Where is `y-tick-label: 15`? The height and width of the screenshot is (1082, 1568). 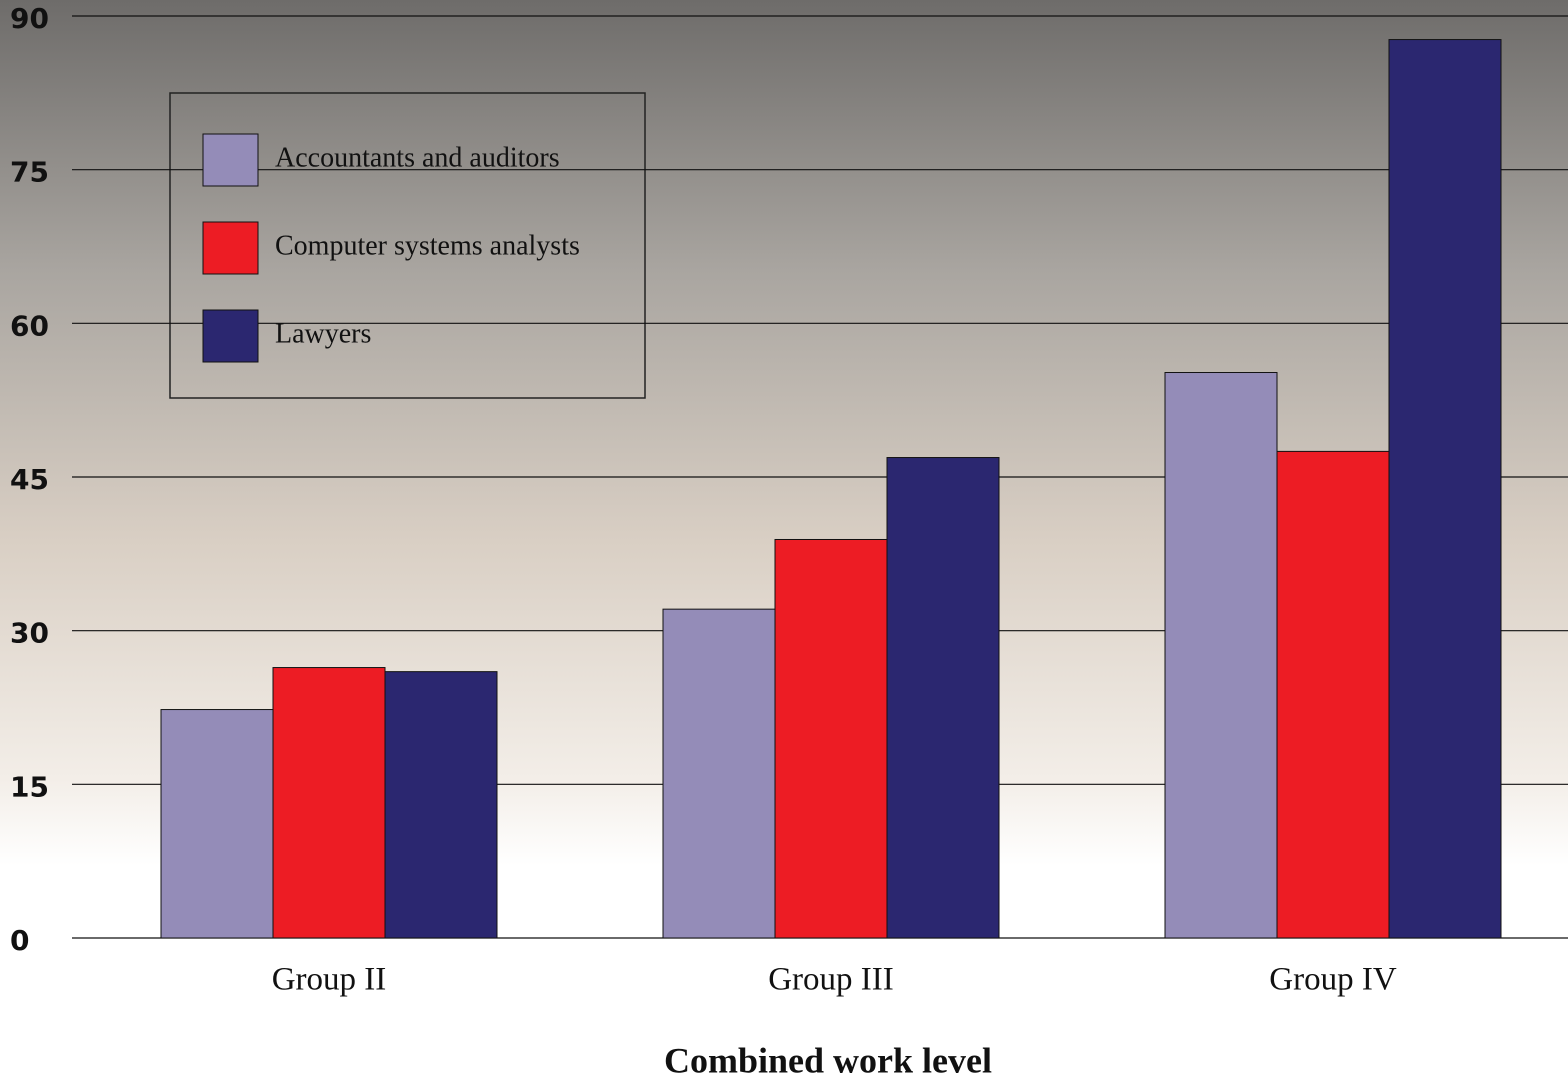 y-tick-label: 15 is located at coordinates (29, 786).